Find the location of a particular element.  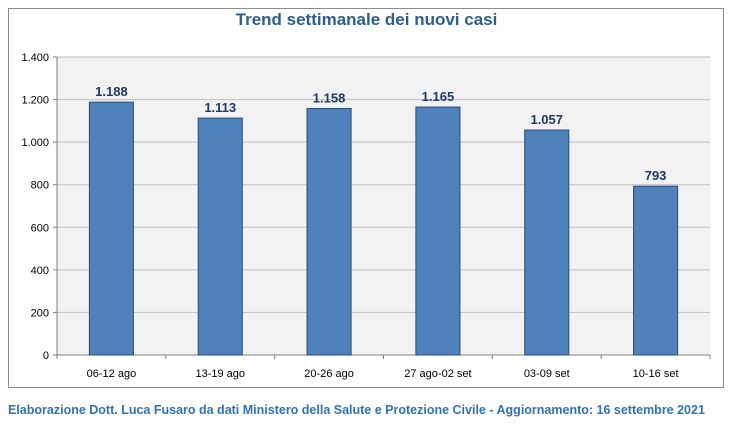

y-tick-label: 800 is located at coordinates (40, 186).